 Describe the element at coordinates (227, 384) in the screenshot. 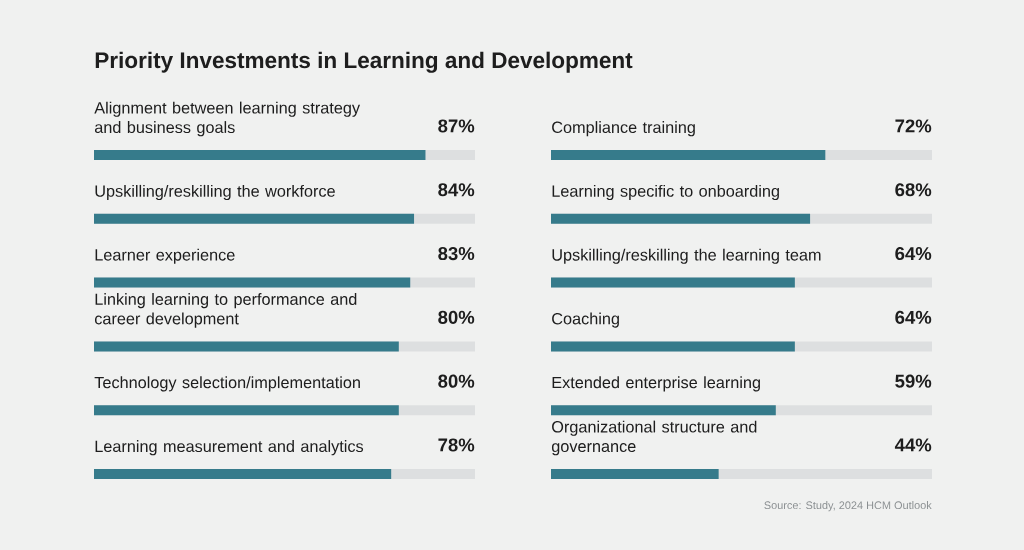

I see `y-tick-label: Technology selection/implementation` at that location.